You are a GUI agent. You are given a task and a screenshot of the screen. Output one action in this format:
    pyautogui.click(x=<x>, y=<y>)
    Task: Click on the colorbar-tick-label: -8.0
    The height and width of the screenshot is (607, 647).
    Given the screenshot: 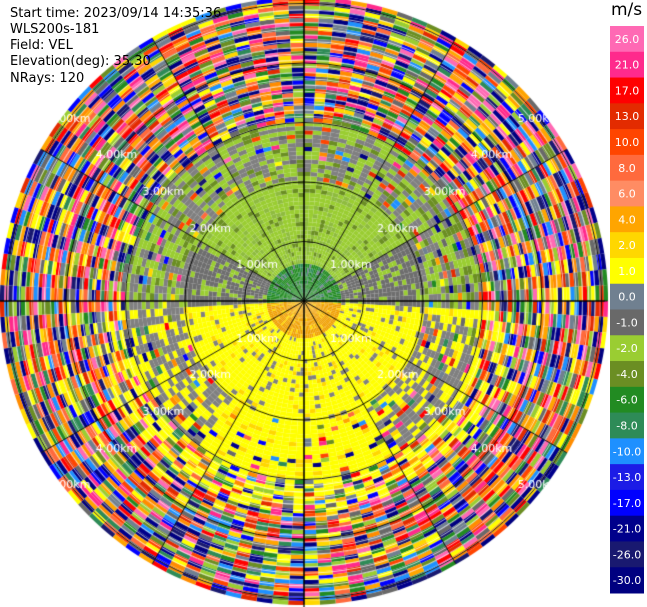 What is the action you would take?
    pyautogui.click(x=626, y=425)
    